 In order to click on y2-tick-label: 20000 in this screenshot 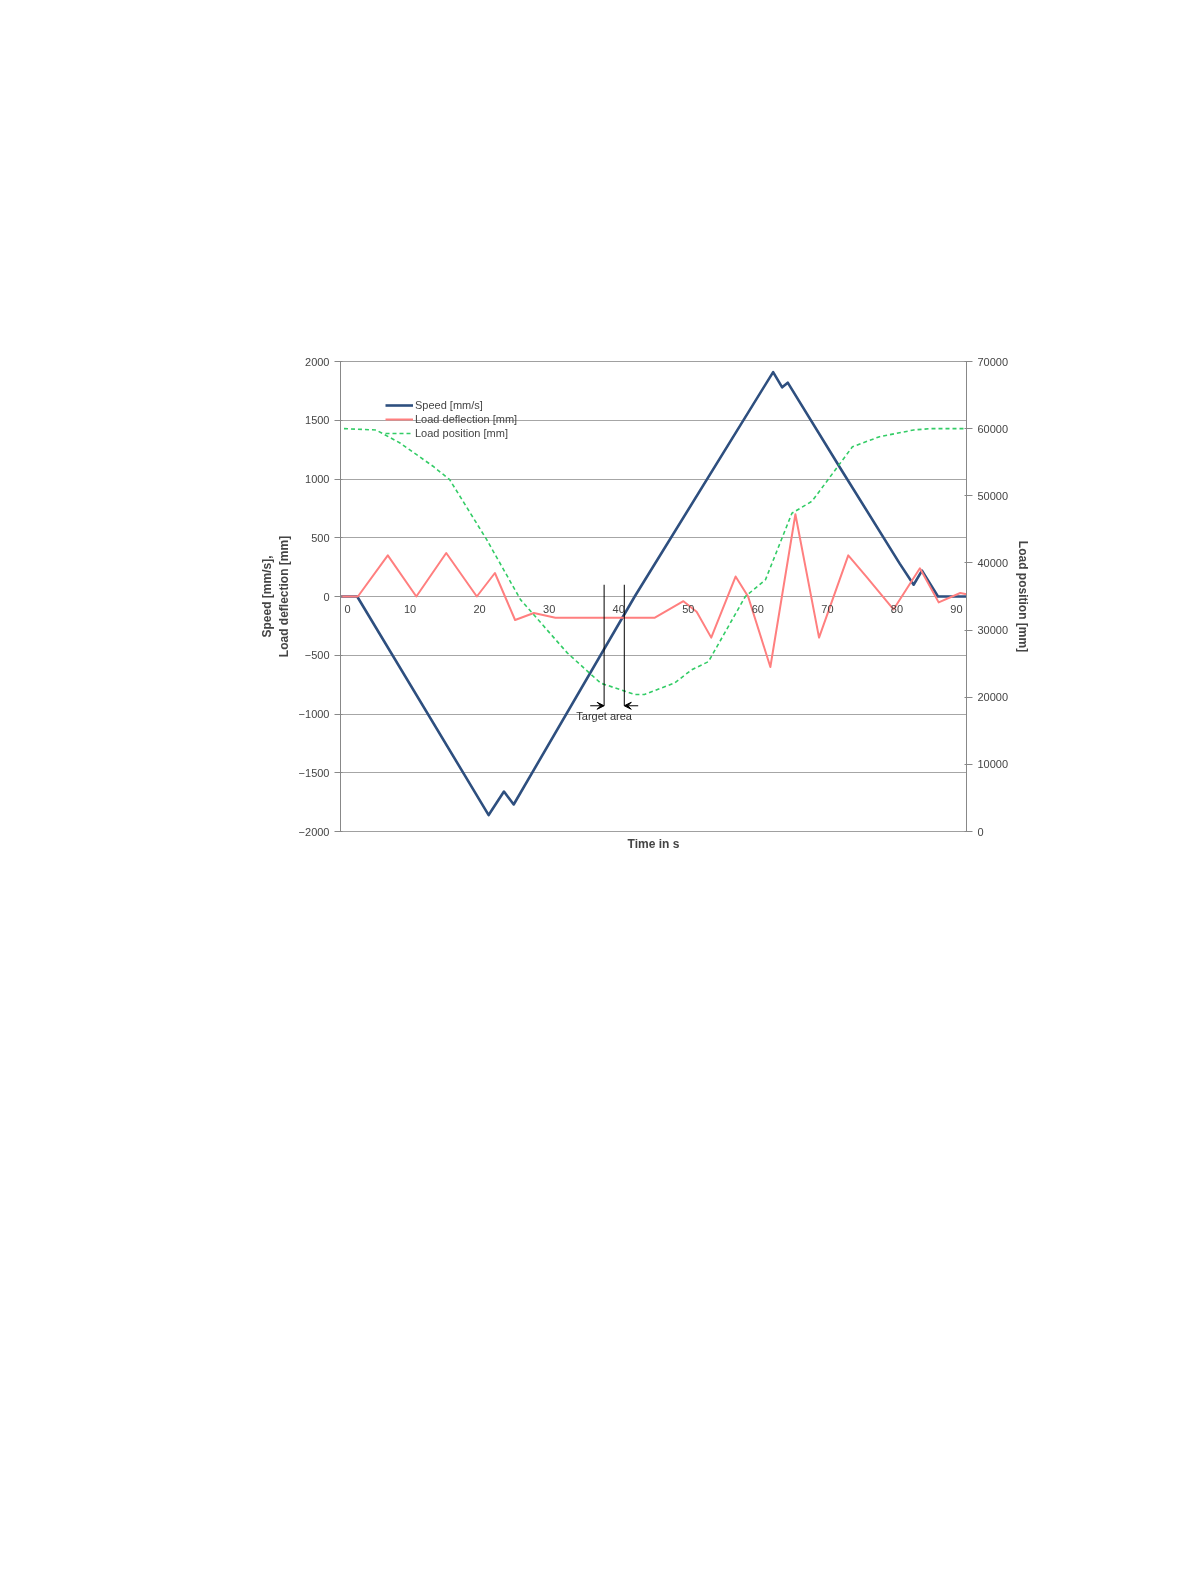, I will do `click(993, 697)`.